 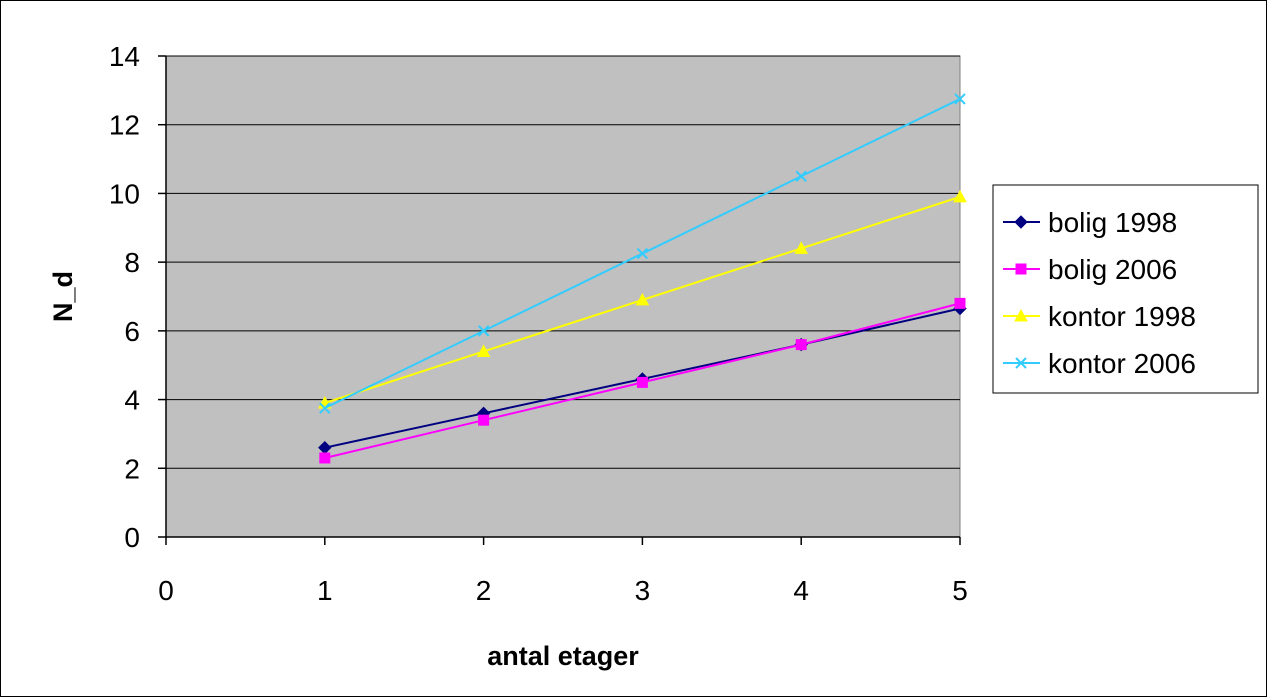 I want to click on y-tick-label: 12, so click(x=124, y=125).